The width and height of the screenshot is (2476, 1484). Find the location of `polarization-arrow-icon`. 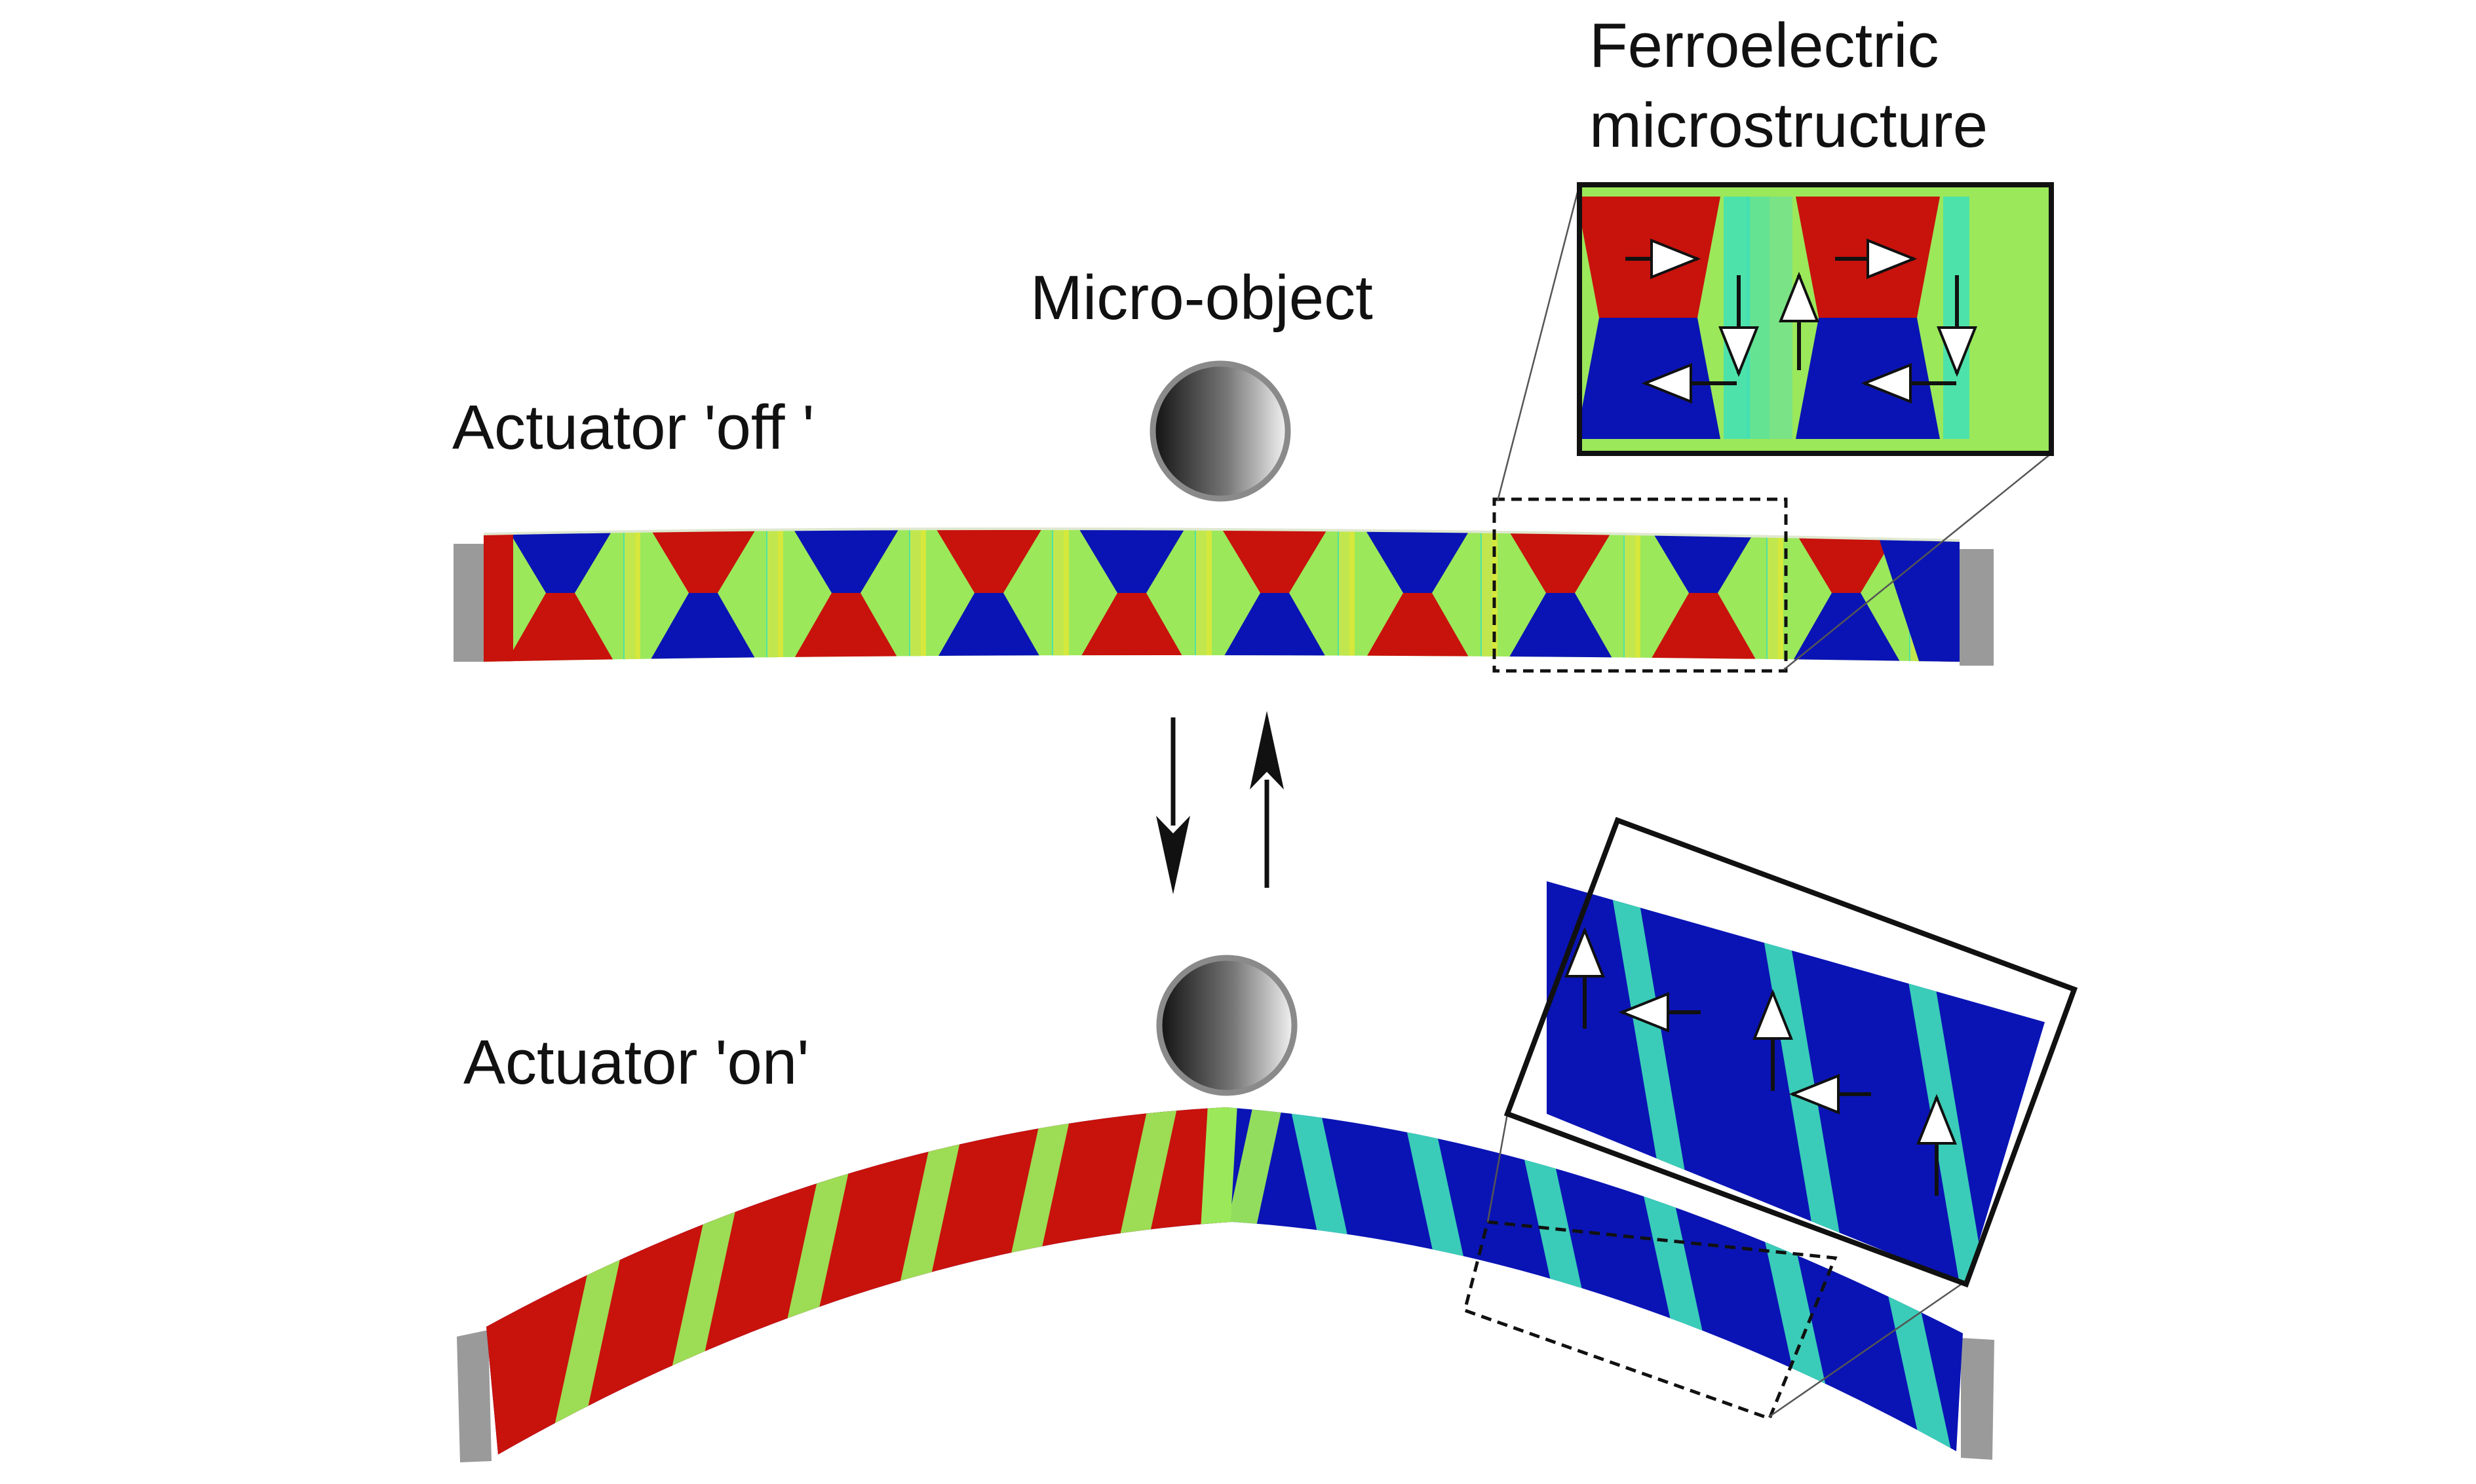

polarization-arrow-icon is located at coordinates (1770, 717).